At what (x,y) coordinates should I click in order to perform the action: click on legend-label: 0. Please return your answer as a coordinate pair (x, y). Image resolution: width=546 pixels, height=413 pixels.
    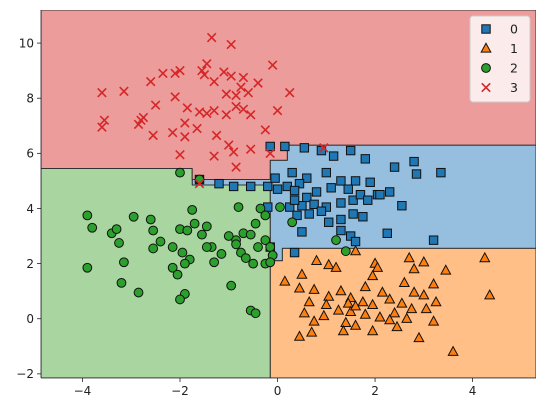
    Looking at the image, I should click on (514, 29).